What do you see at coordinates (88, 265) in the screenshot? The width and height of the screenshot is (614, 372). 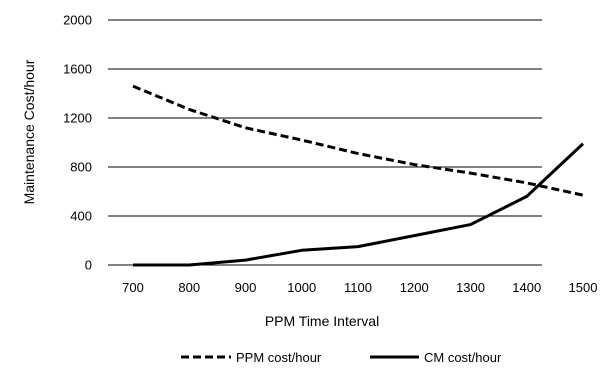 I see `y-tick-label-0: 0` at bounding box center [88, 265].